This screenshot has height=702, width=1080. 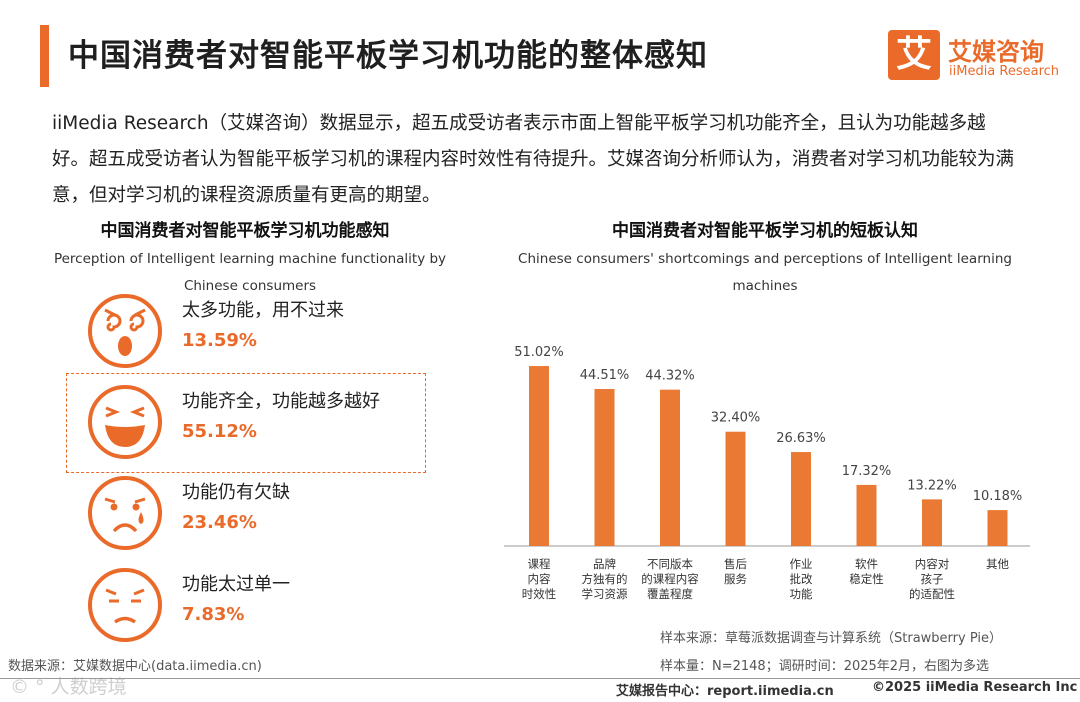 What do you see at coordinates (540, 678) in the screenshot?
I see `footer-divider` at bounding box center [540, 678].